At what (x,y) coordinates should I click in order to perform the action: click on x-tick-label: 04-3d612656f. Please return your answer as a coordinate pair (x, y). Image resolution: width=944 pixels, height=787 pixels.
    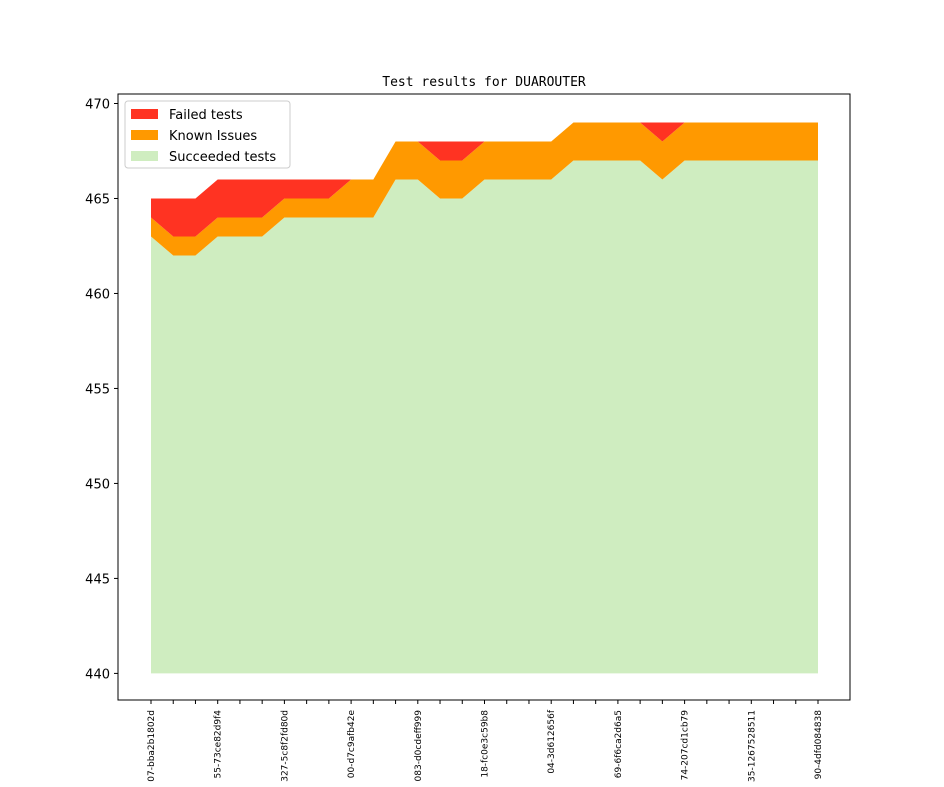
    Looking at the image, I should click on (552, 741).